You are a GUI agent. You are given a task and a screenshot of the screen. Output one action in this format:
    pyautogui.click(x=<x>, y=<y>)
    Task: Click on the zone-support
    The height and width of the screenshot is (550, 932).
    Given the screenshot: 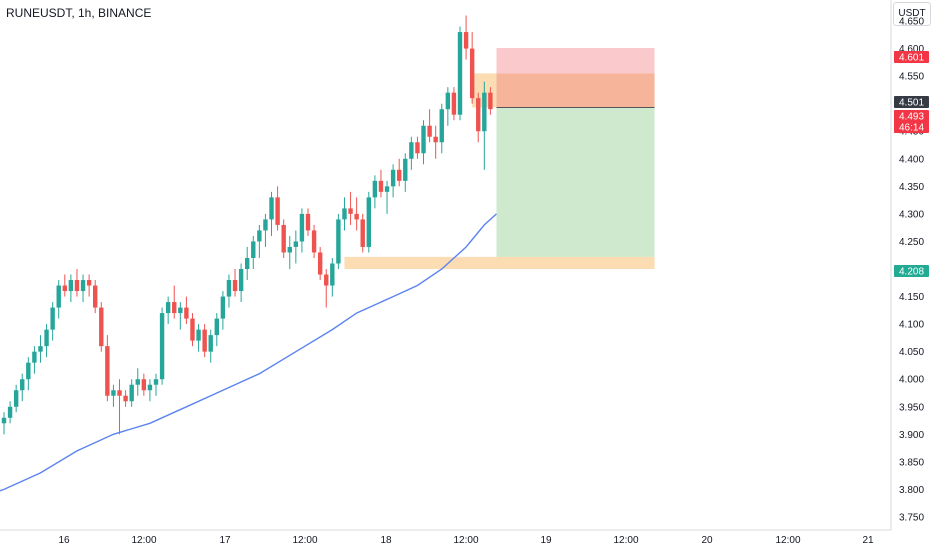 What is the action you would take?
    pyautogui.click(x=499, y=262)
    